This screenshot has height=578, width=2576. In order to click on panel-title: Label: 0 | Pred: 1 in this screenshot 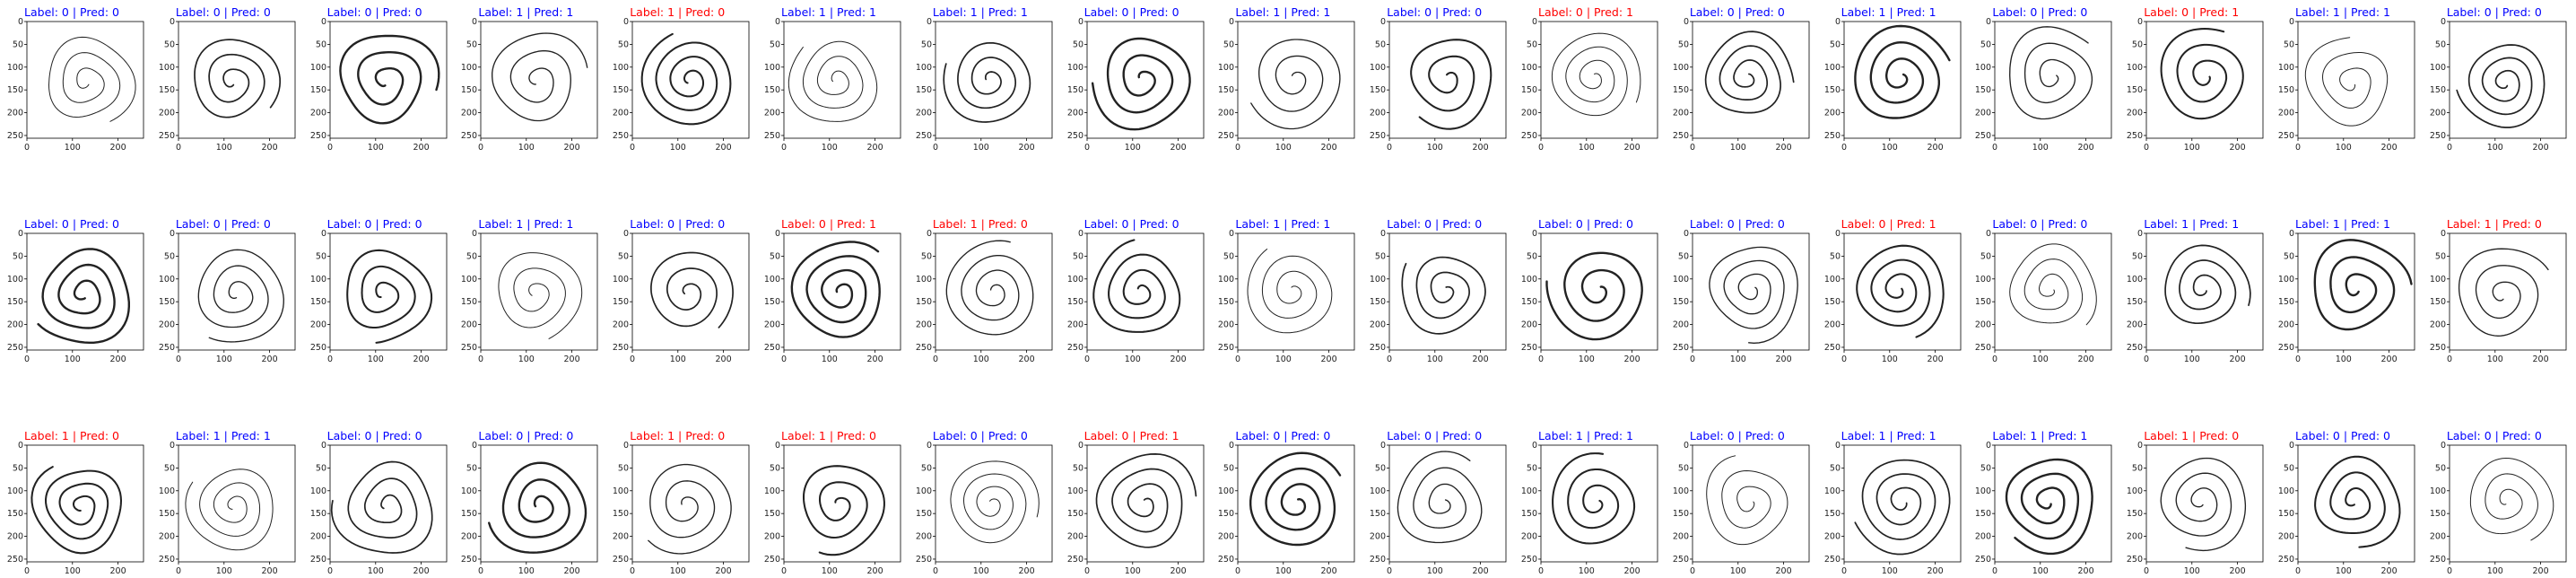, I will do `click(2192, 12)`.